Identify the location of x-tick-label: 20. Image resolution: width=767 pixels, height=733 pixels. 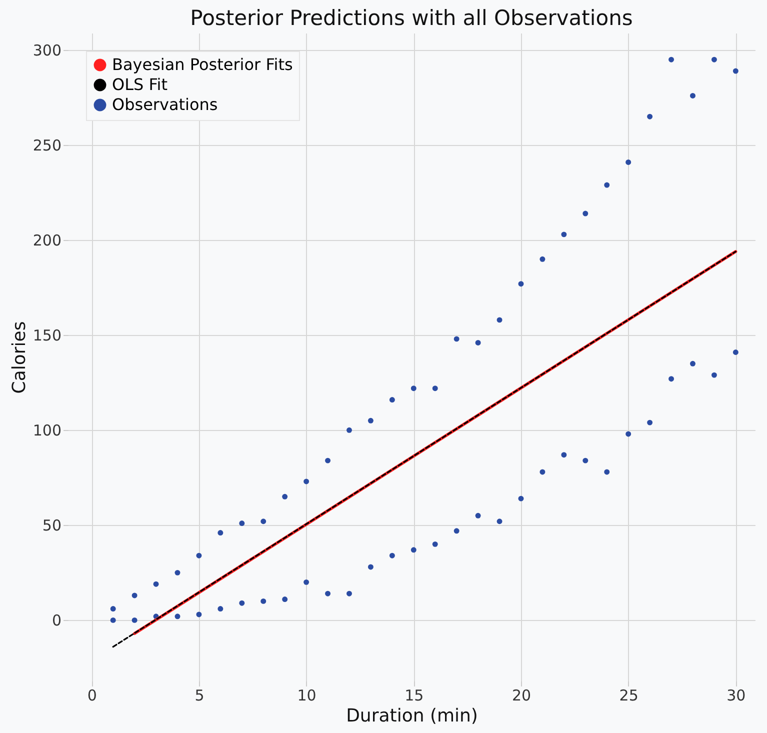
(522, 695).